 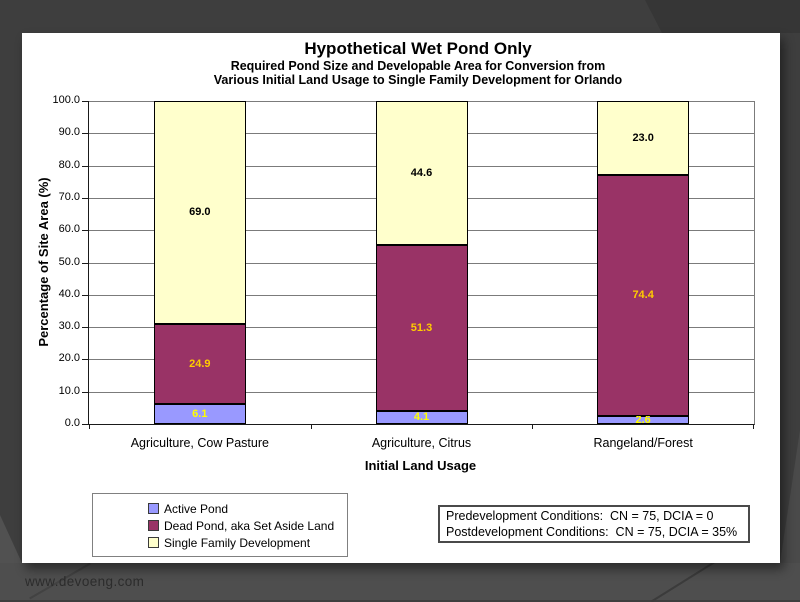 I want to click on bar-value-label: 6.1, so click(x=200, y=414).